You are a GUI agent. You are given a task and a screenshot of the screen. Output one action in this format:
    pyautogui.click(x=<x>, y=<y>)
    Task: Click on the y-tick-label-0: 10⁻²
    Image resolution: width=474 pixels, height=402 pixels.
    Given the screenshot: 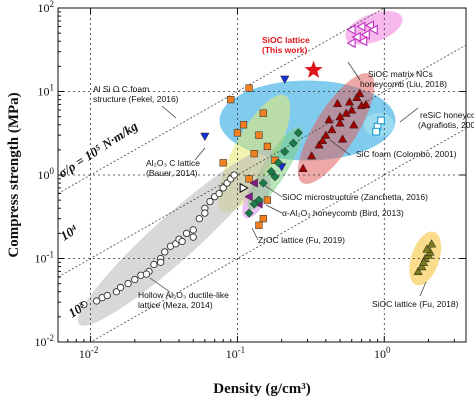 What is the action you would take?
    pyautogui.click(x=45, y=341)
    